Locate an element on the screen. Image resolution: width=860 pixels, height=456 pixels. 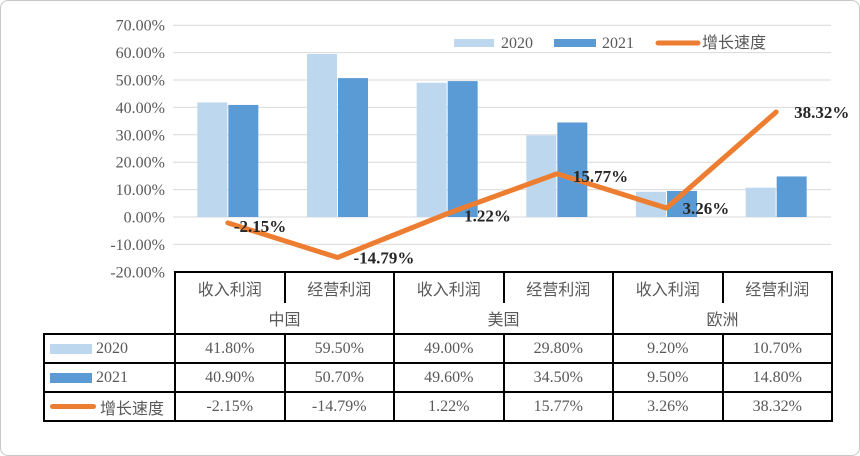
table-row-2021: 2021 40.90% 50.70% 49.60% 34.50% 9.50% 14.80% is located at coordinates (438, 377).